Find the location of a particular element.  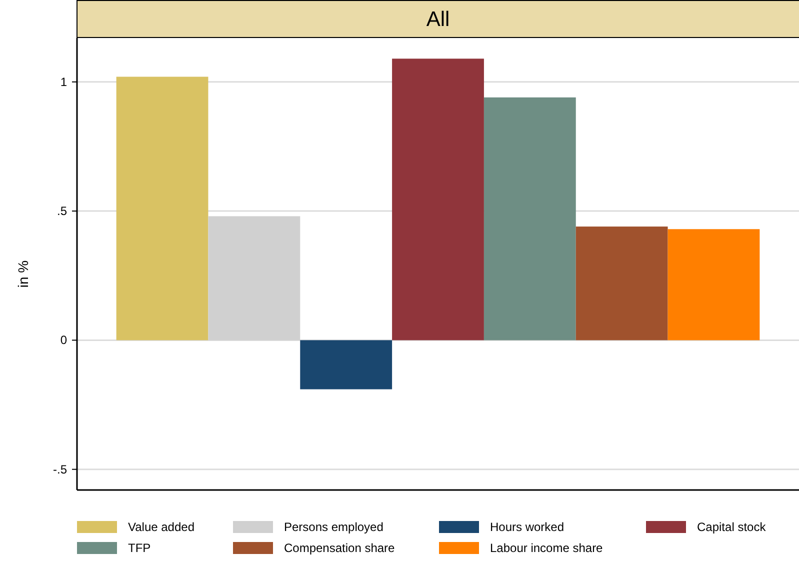

y-tick-label: 1 is located at coordinates (64, 81).